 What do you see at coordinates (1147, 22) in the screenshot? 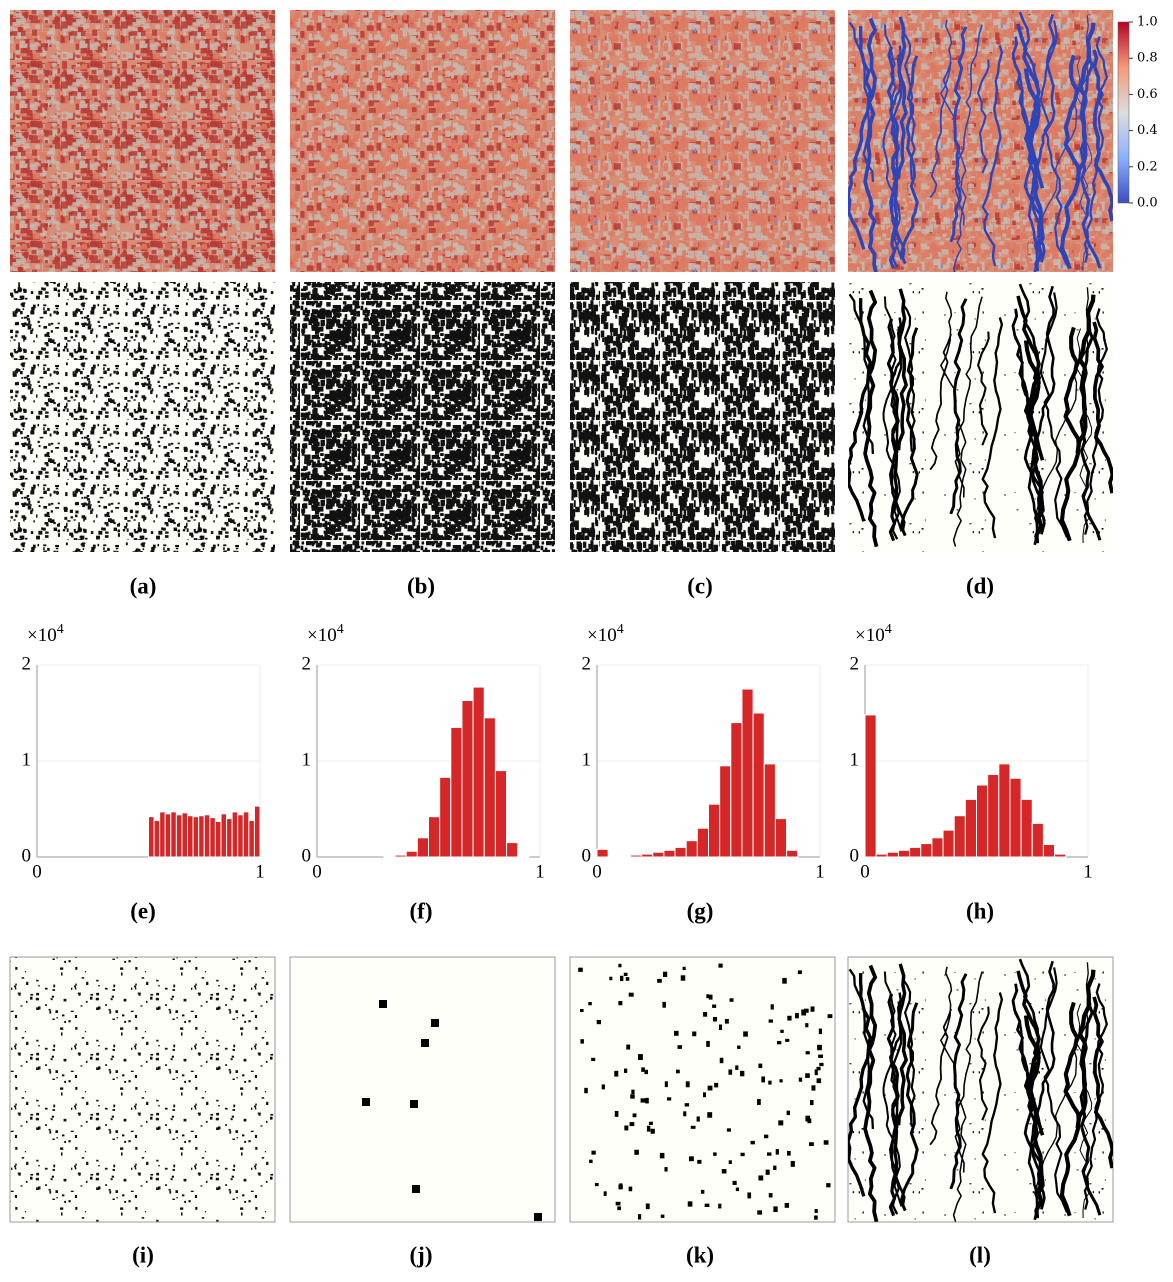
I see `colorbar-tick-label: 1.0` at bounding box center [1147, 22].